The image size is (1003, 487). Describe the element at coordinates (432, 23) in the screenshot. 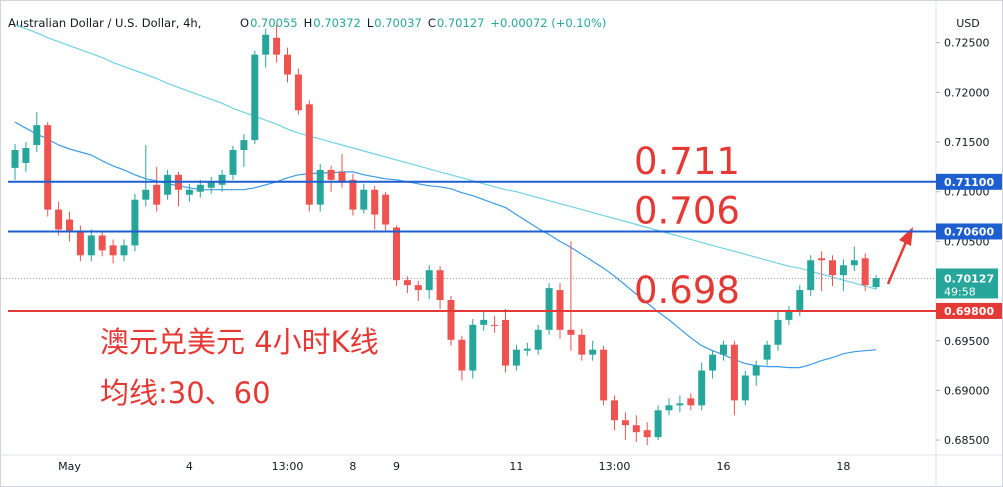

I see `ohlc-label: C` at that location.